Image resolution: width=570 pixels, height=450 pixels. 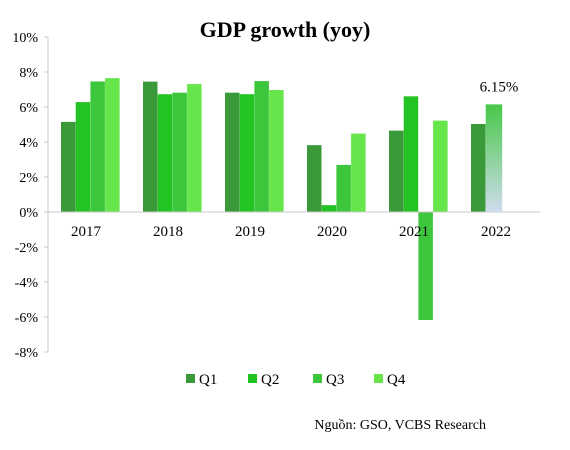 What do you see at coordinates (27, 248) in the screenshot?
I see `y-tick-label: -2%` at bounding box center [27, 248].